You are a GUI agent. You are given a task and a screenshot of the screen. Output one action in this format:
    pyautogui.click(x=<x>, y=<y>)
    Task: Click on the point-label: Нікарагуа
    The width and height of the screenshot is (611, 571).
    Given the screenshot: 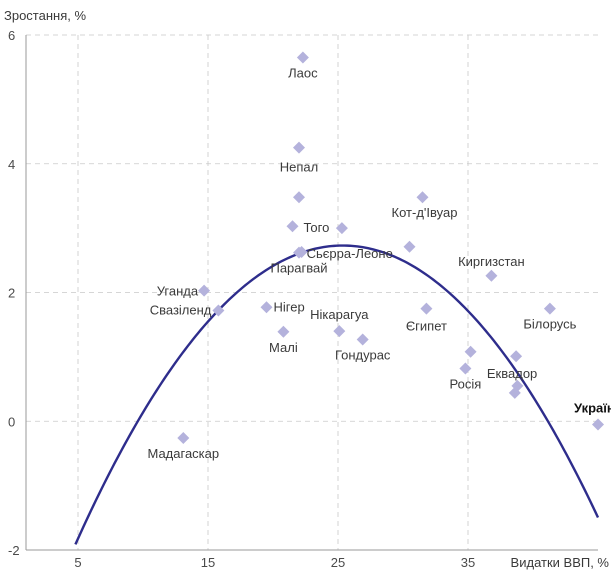 What is the action you would take?
    pyautogui.click(x=339, y=314)
    